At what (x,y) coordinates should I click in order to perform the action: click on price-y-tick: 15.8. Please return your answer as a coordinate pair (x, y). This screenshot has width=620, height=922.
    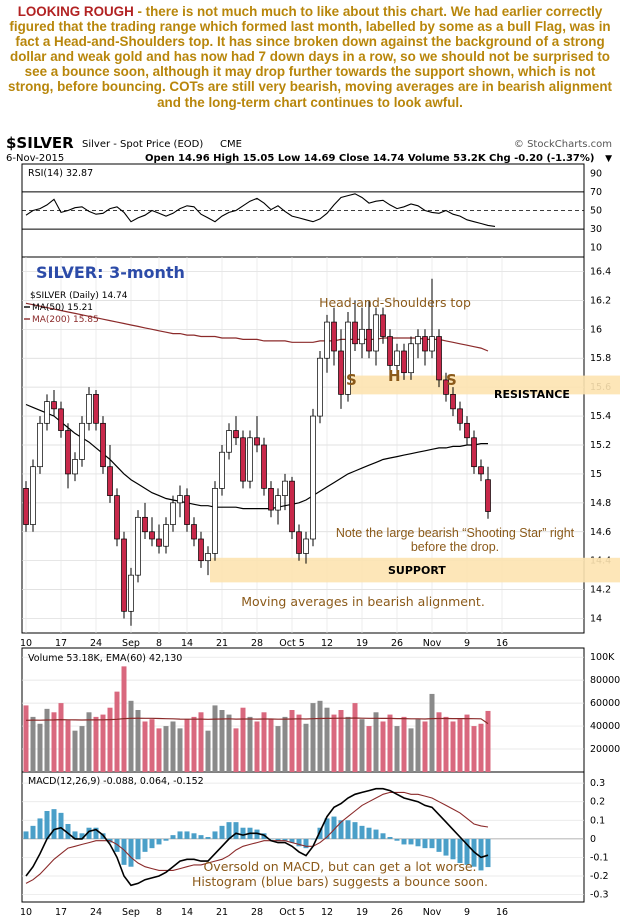
    Looking at the image, I should click on (600, 358).